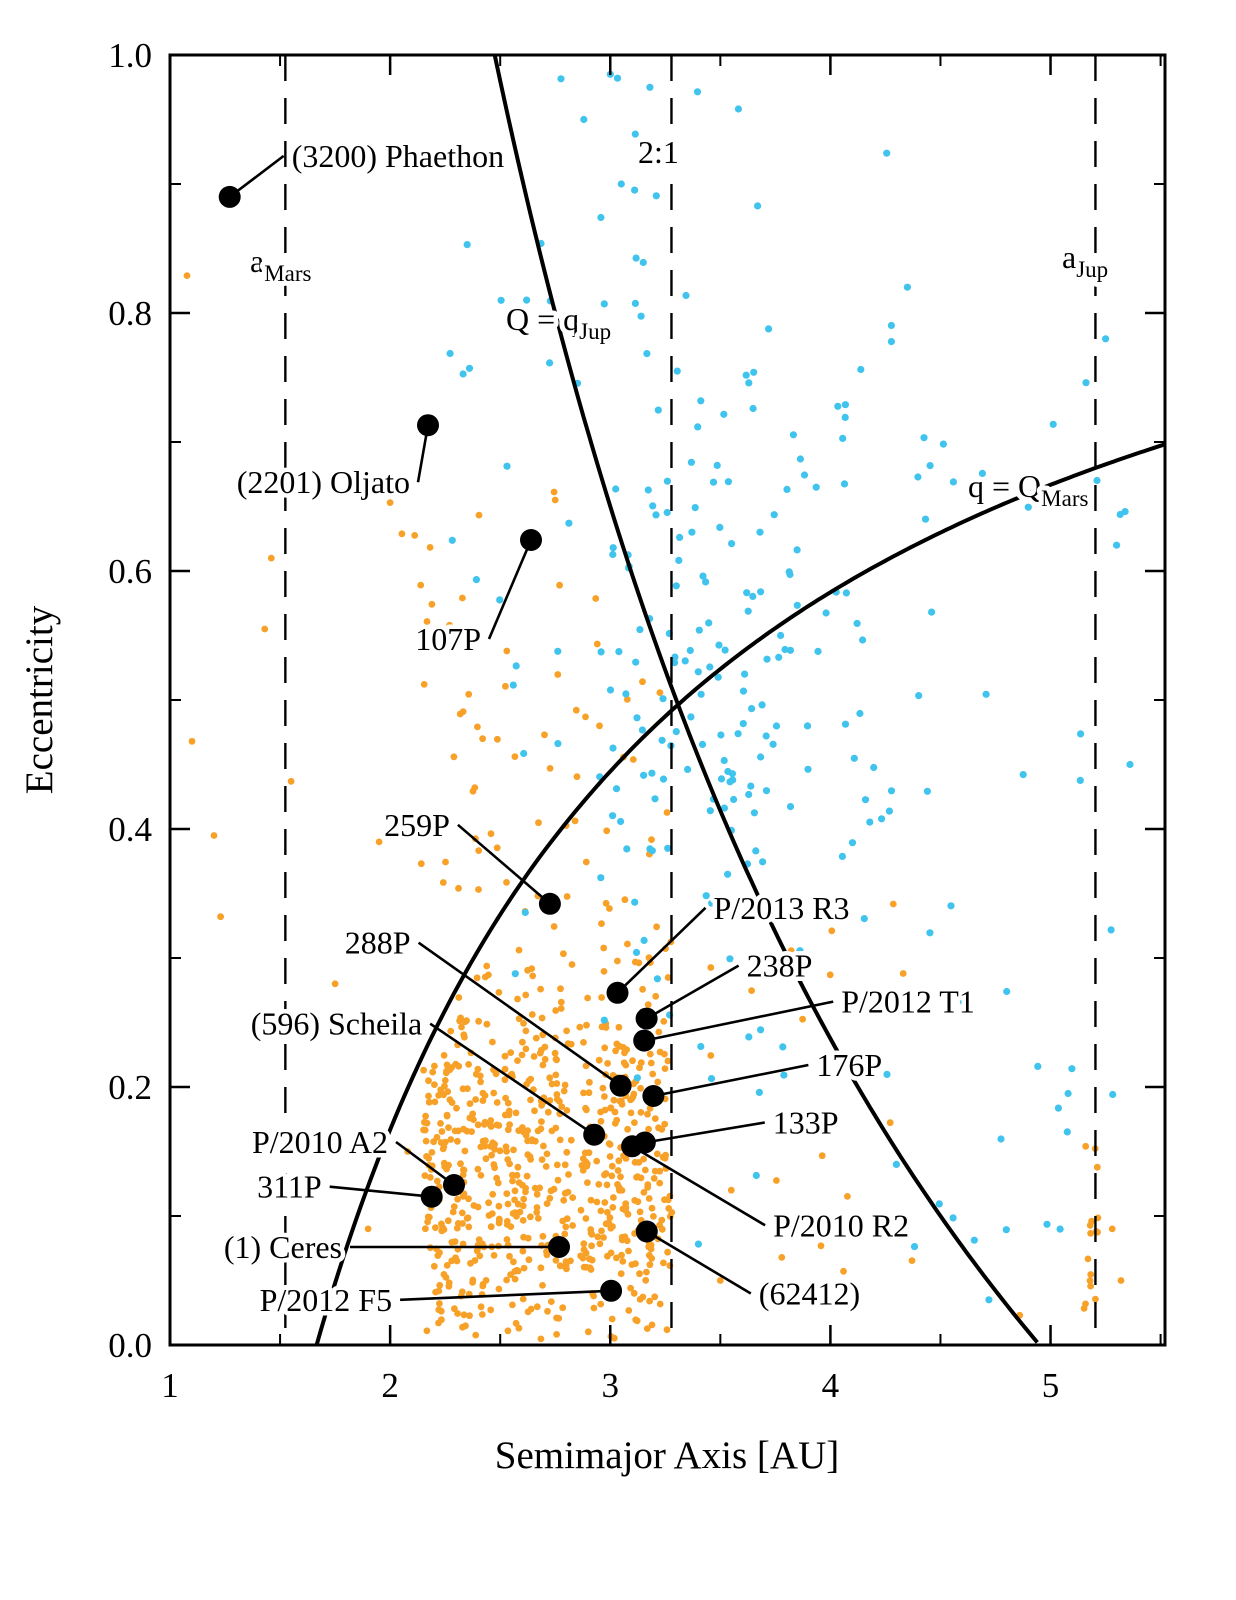 The image size is (1236, 1600). What do you see at coordinates (130, 313) in the screenshot?
I see `y-tick-label: 0.8` at bounding box center [130, 313].